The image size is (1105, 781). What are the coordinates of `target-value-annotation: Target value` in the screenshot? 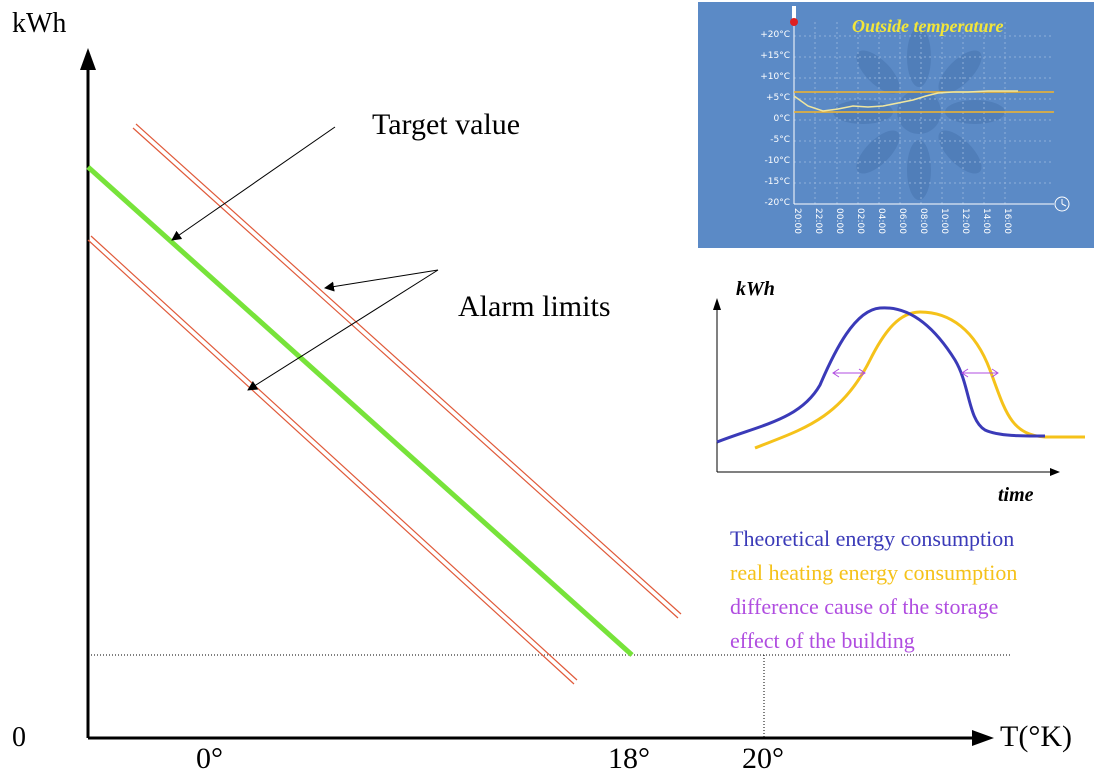 It's located at (446, 124).